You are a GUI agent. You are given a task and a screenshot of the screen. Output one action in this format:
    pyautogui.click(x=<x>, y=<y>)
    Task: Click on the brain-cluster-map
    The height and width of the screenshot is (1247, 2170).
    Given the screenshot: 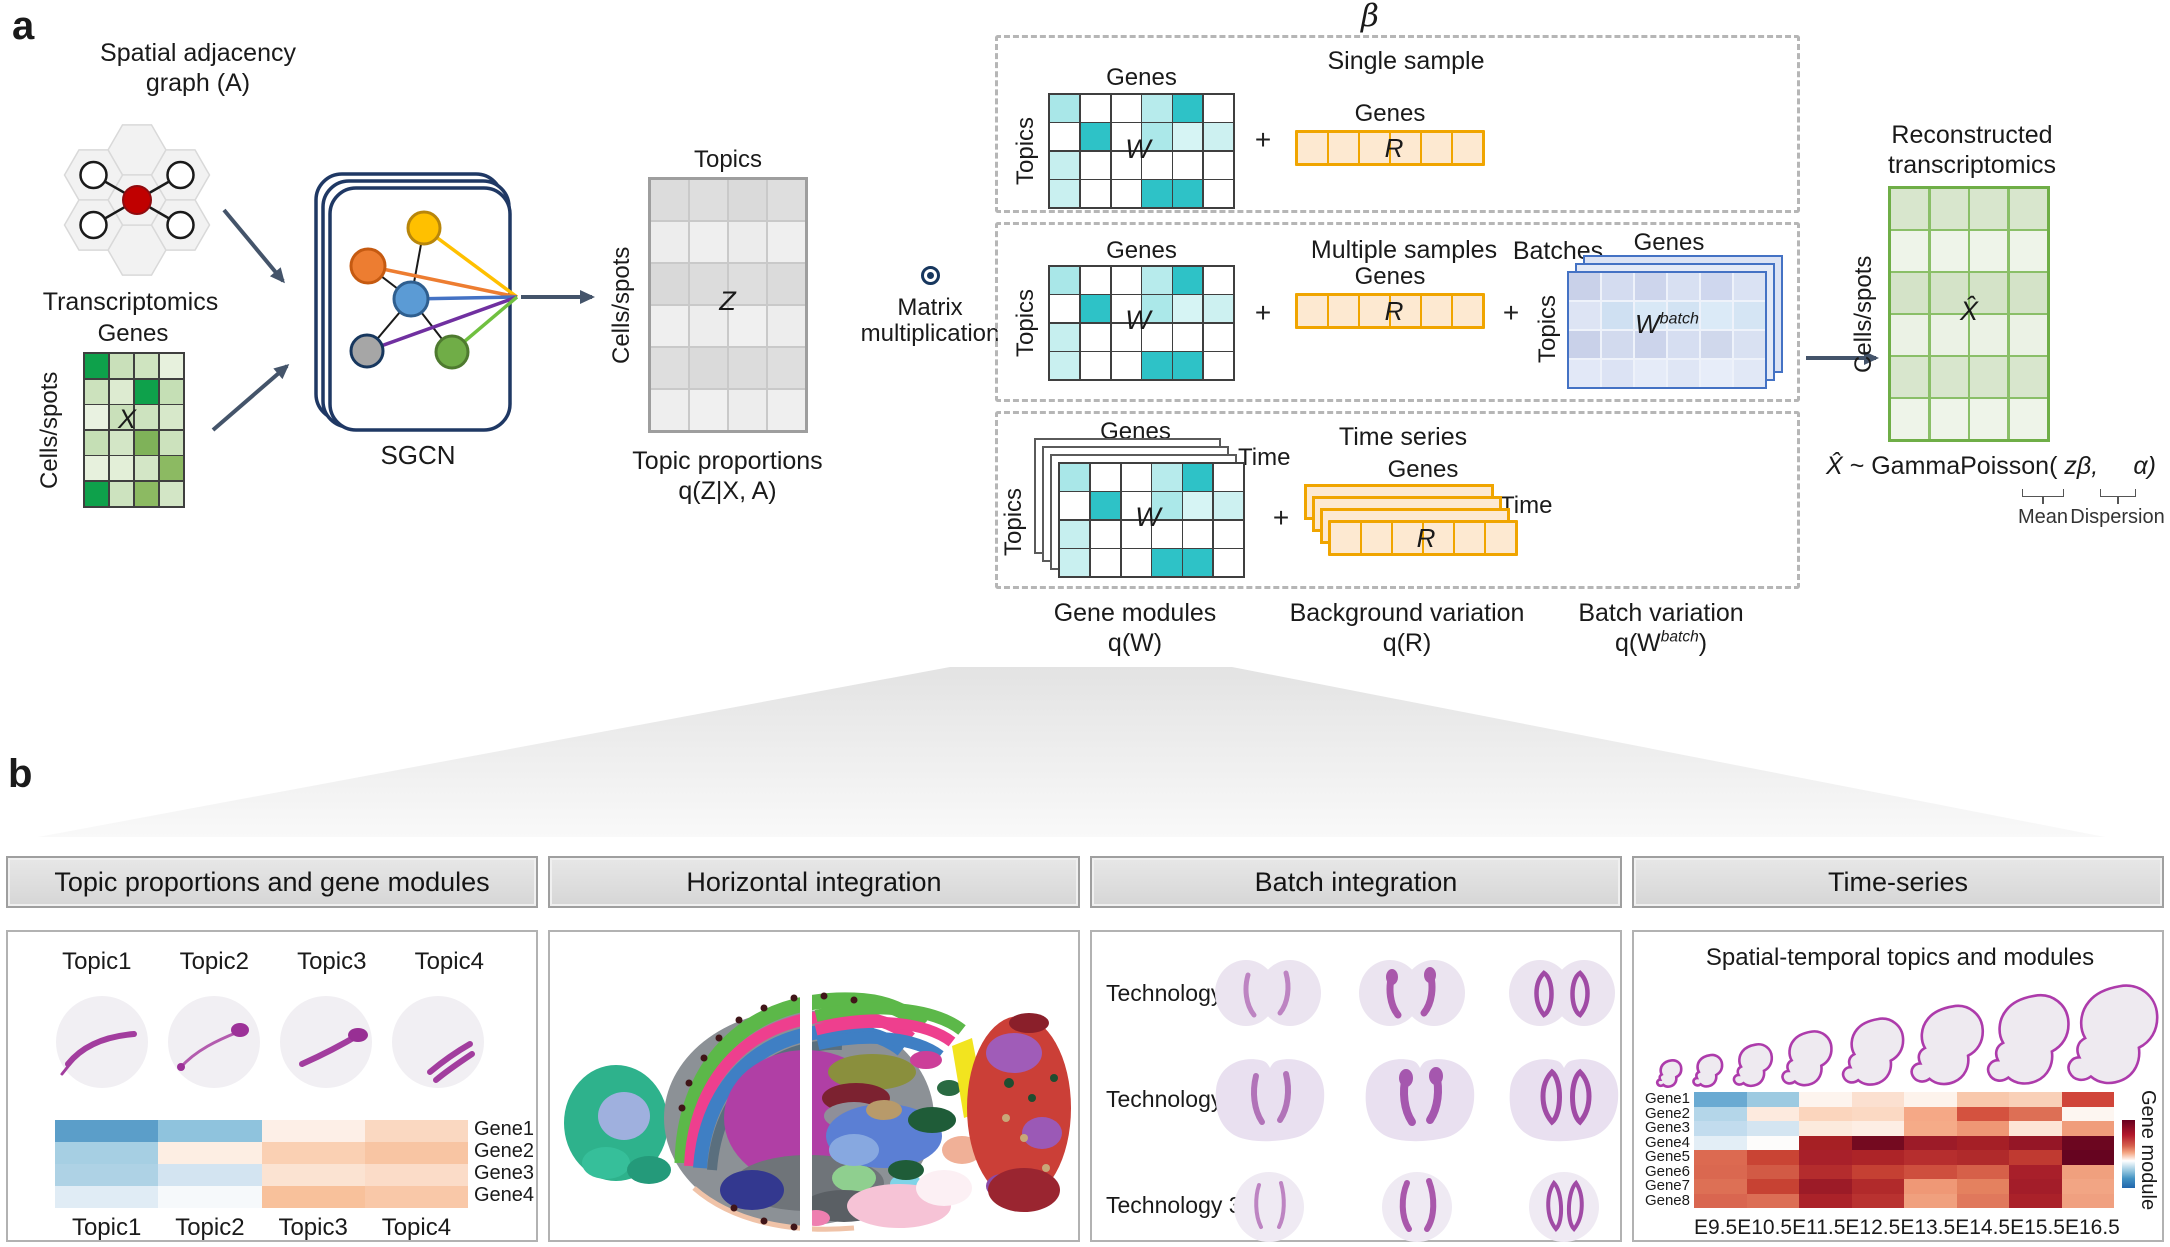 What is the action you would take?
    pyautogui.click(x=817, y=1112)
    